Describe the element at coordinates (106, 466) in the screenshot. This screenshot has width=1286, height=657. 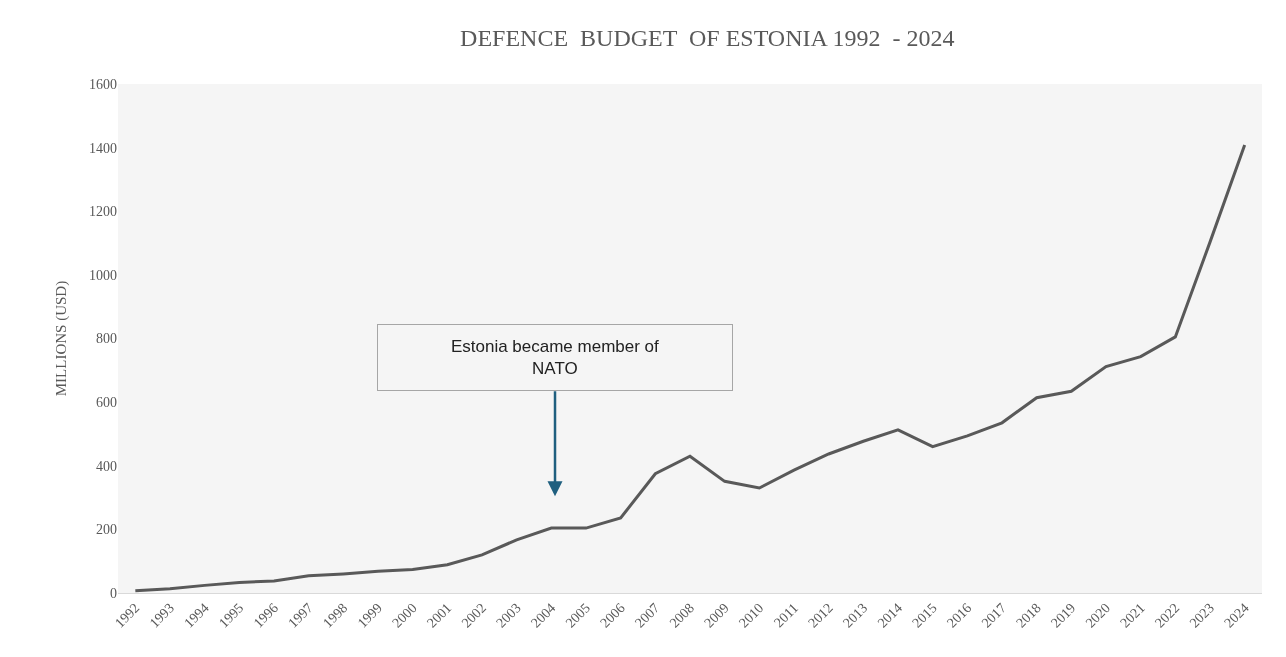
I see `y-tick-label: 400` at that location.